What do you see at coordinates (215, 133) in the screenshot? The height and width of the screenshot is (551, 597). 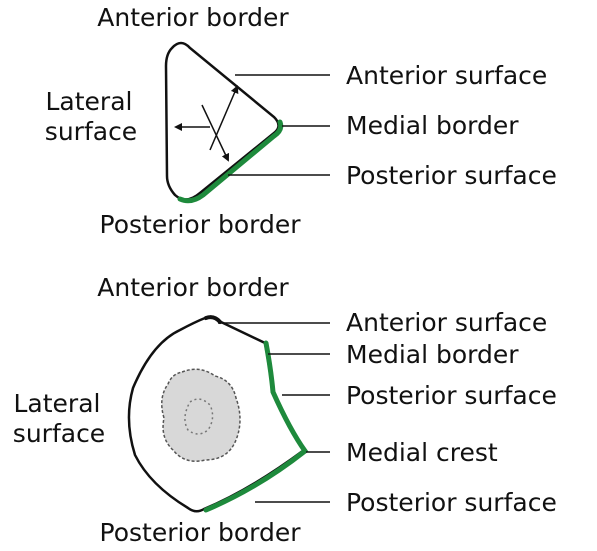 I see `top-arrow-down` at bounding box center [215, 133].